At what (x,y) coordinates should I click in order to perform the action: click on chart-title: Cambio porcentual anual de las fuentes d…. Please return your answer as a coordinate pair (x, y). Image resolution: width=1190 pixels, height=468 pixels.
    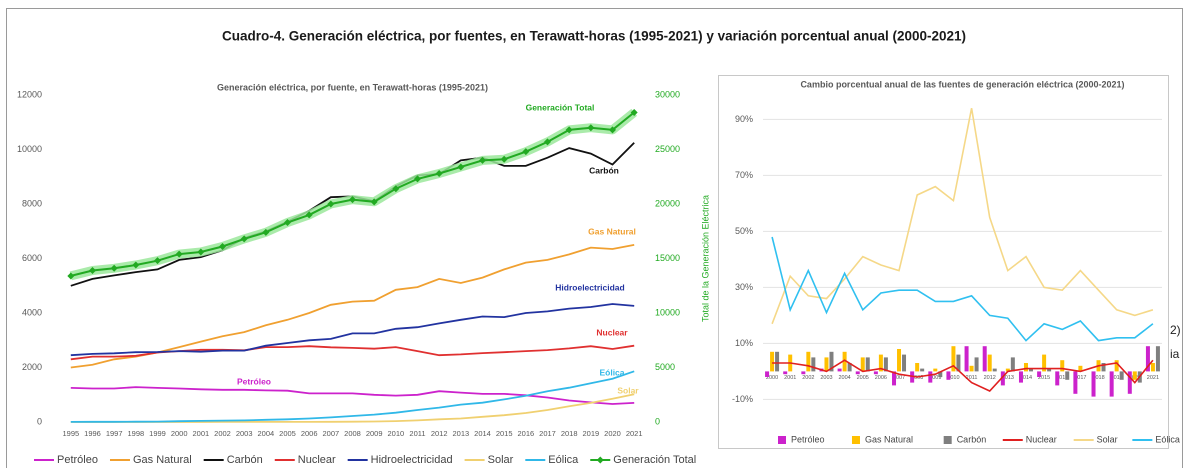
    Looking at the image, I should click on (962, 84).